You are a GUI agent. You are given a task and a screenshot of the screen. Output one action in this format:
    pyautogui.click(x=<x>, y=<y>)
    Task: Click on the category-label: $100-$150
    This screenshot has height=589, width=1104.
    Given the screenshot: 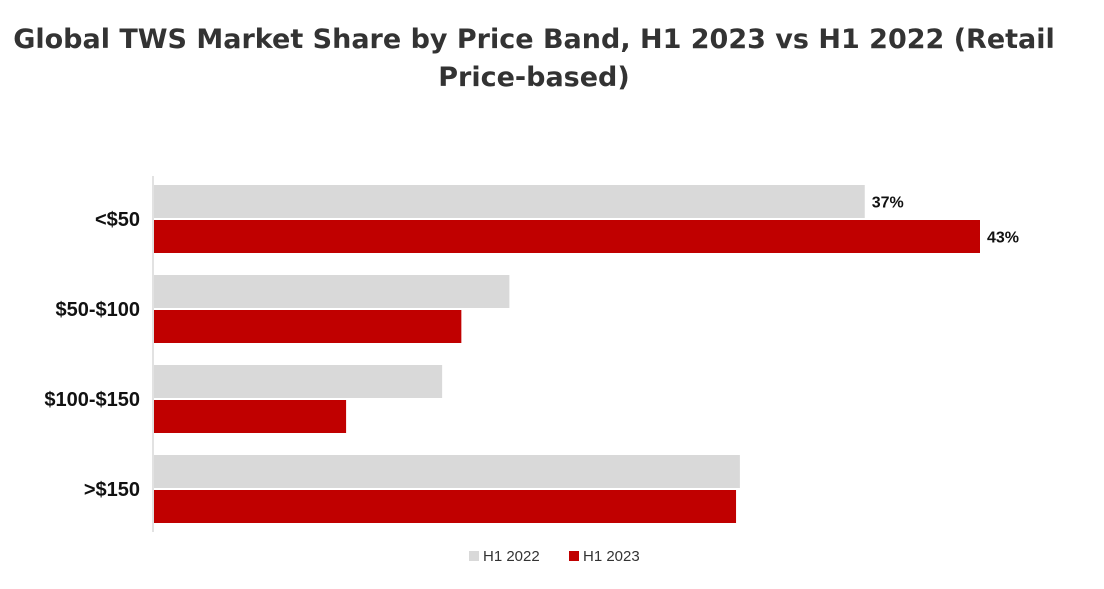 What is the action you would take?
    pyautogui.click(x=92, y=400)
    